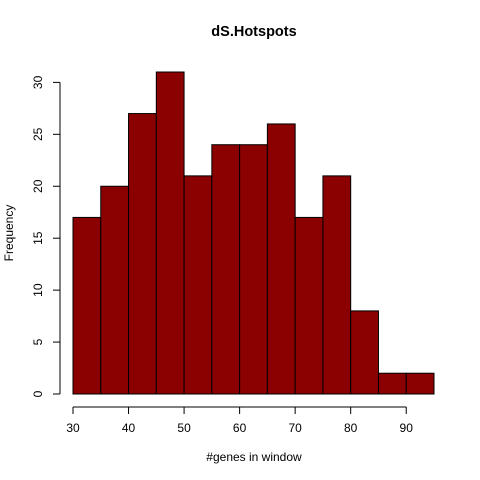 The image size is (480, 480). Describe the element at coordinates (9, 233) in the screenshot. I see `y-axis-label: Frequency` at that location.